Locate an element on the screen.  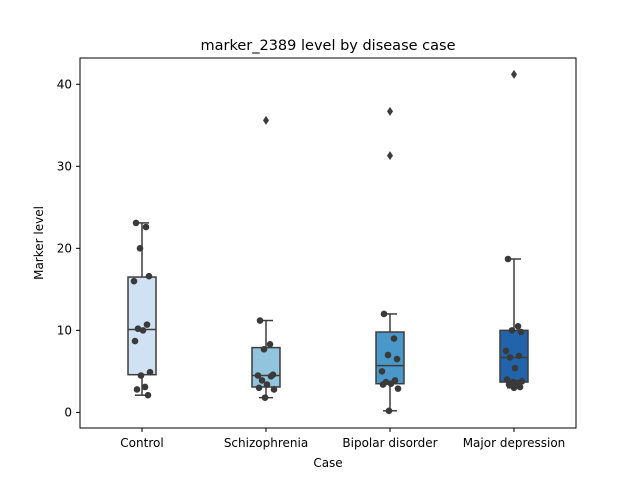
y-tick-label: 40 is located at coordinates (64, 84).